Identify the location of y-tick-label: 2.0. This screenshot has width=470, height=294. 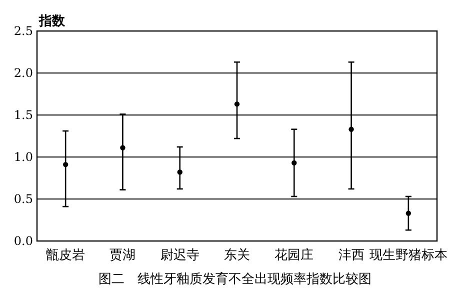
(23, 73).